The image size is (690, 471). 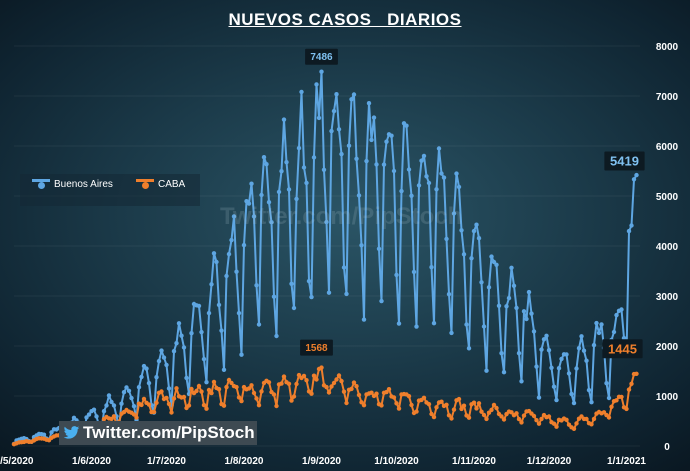 I want to click on y-tick-label: 3000, so click(x=667, y=297).